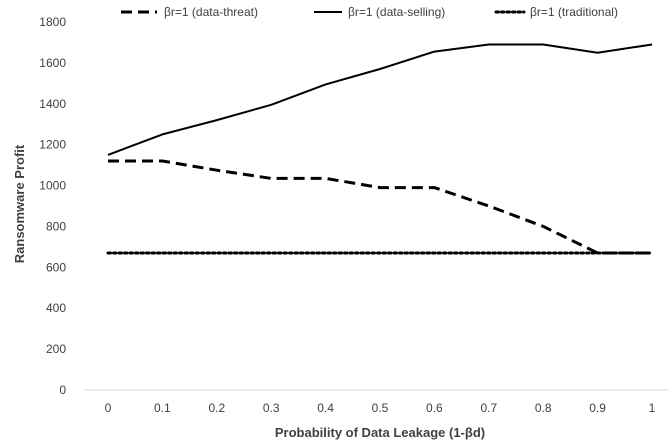  What do you see at coordinates (543, 408) in the screenshot?
I see `x-tick-label: 0.8` at bounding box center [543, 408].